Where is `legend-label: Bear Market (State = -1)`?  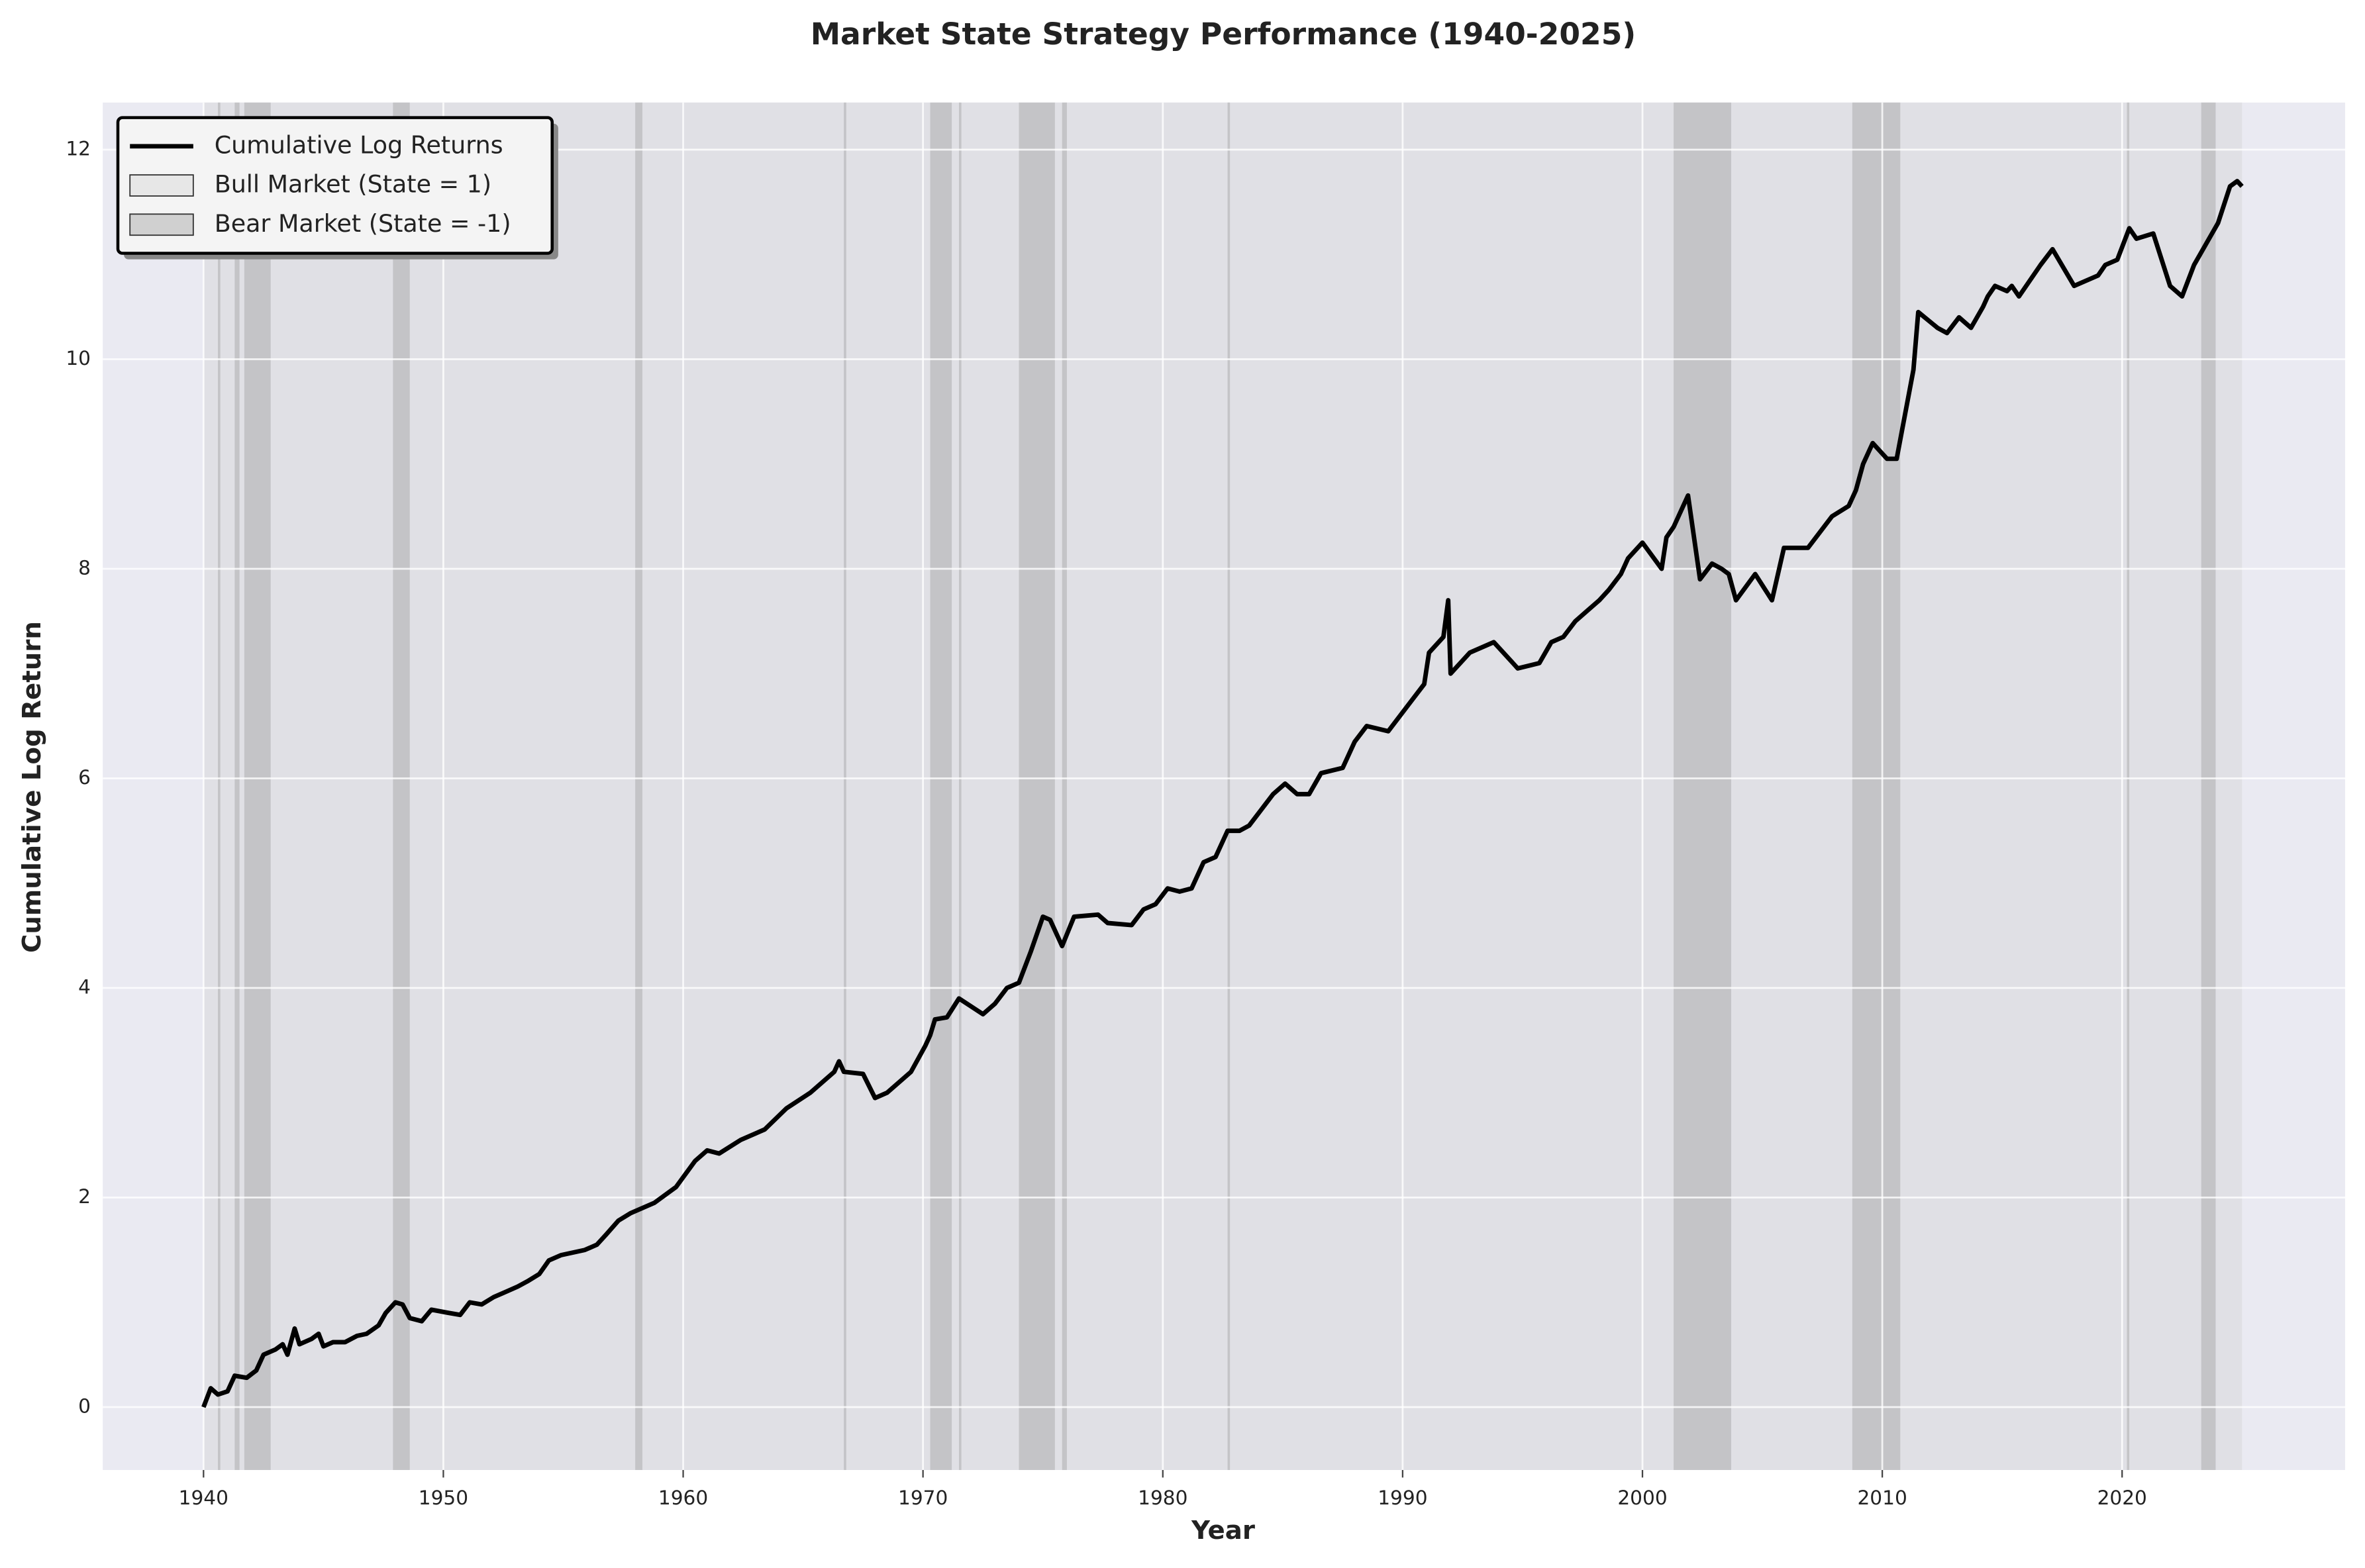
legend-label: Bear Market (State = -1) is located at coordinates (363, 223).